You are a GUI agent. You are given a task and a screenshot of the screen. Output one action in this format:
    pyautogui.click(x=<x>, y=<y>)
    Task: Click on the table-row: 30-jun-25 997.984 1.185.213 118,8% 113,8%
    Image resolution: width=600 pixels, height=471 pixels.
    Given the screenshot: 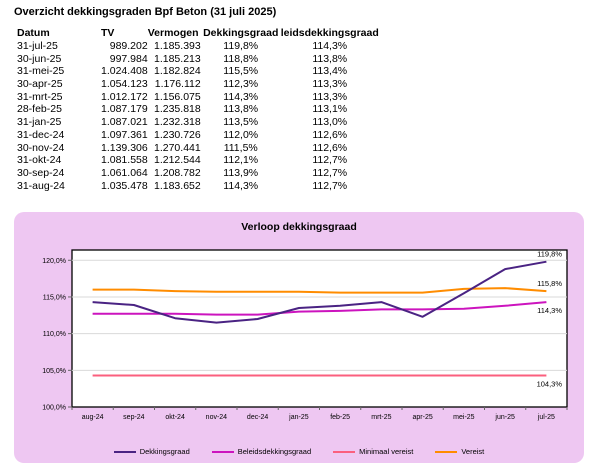 What is the action you would take?
    pyautogui.click(x=196, y=58)
    